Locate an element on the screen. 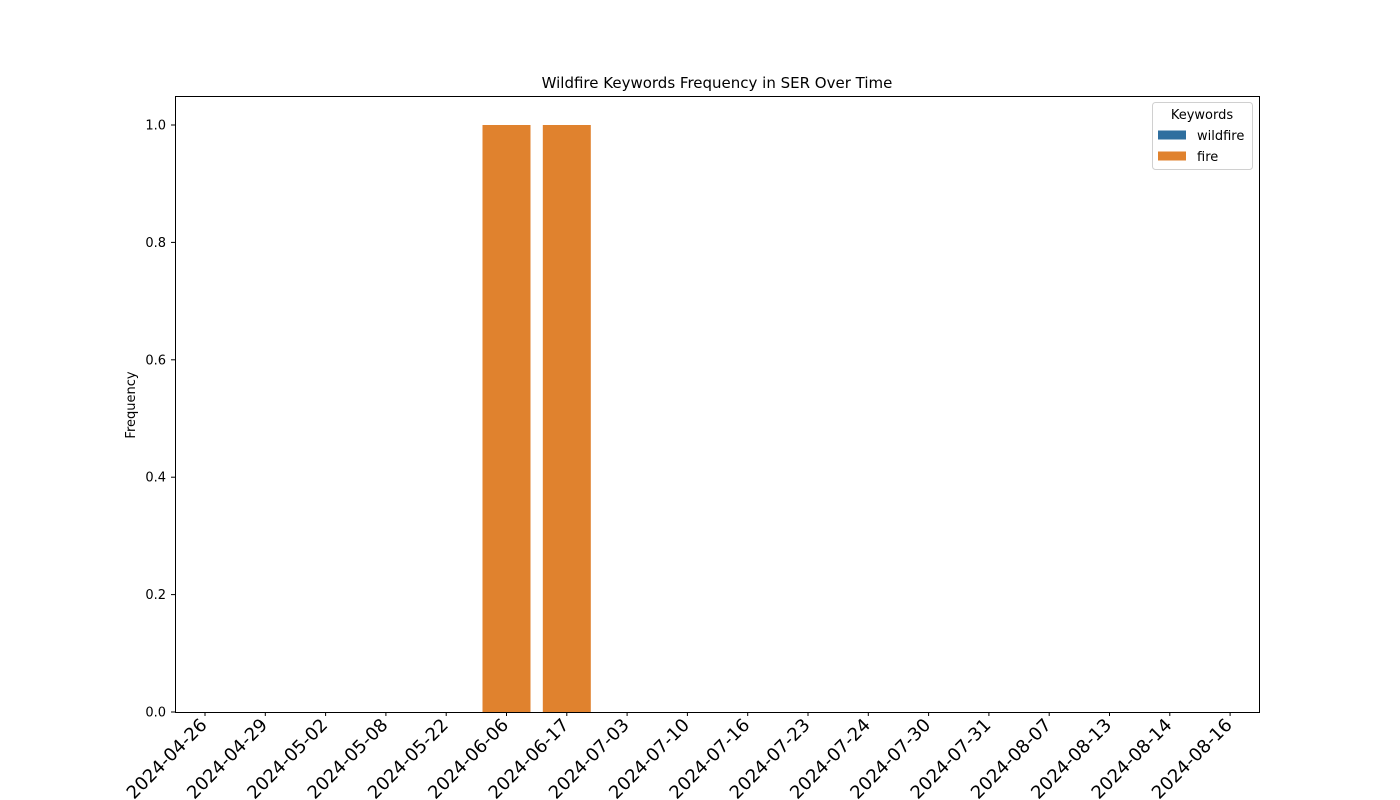 This screenshot has height=800, width=1400. y-tick-label: 0.8 is located at coordinates (155, 243).